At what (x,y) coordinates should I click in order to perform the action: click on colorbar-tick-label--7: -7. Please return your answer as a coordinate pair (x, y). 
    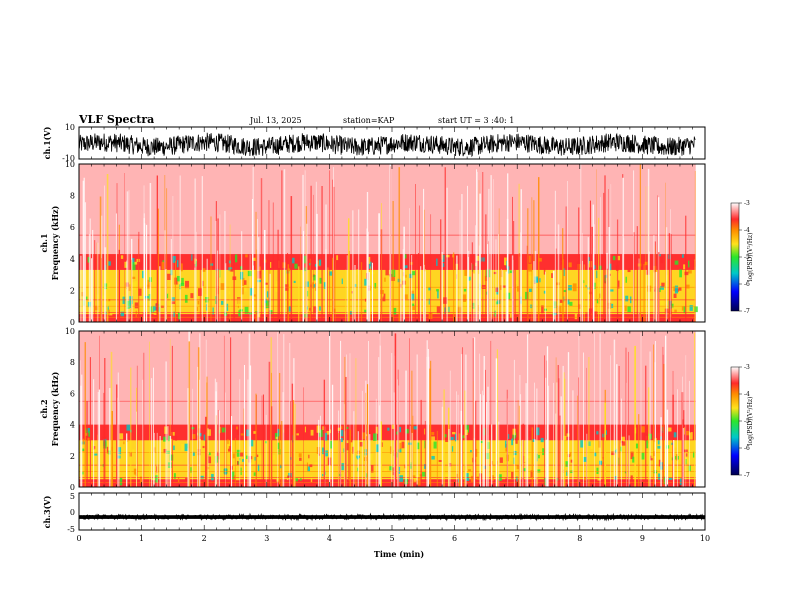
    Looking at the image, I should click on (747, 311).